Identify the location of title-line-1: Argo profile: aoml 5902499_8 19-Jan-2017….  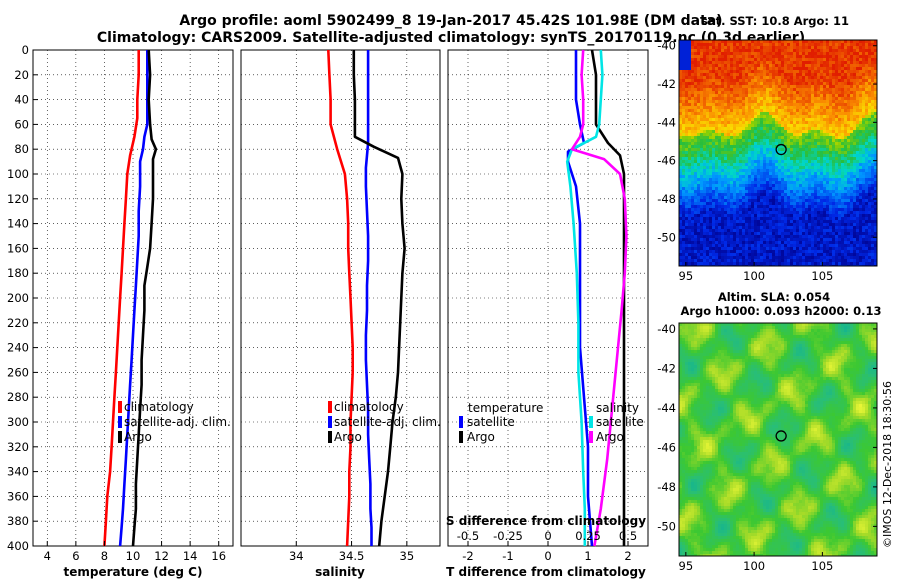
(450, 21).